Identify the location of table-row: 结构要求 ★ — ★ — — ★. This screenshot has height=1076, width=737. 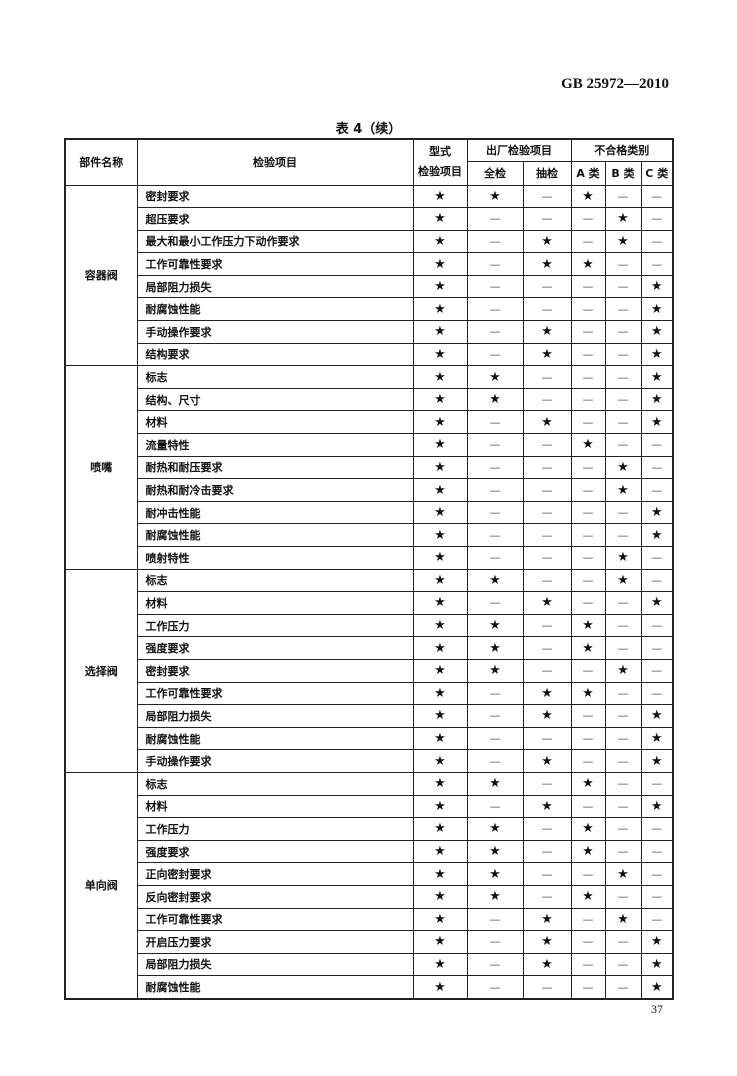
(369, 354).